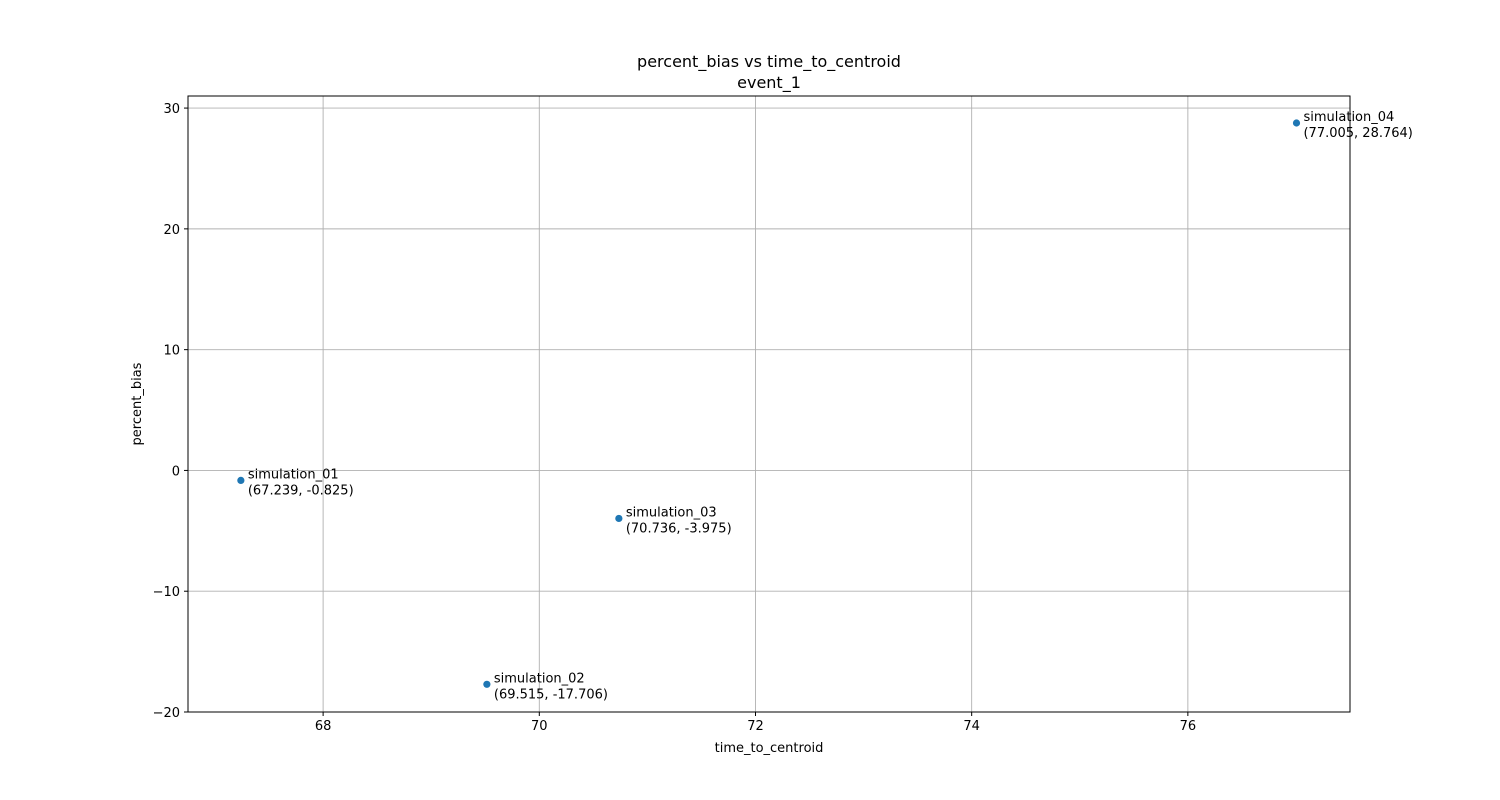 This screenshot has height=800, width=1500. What do you see at coordinates (539, 678) in the screenshot?
I see `point-name-label: simulation_02` at bounding box center [539, 678].